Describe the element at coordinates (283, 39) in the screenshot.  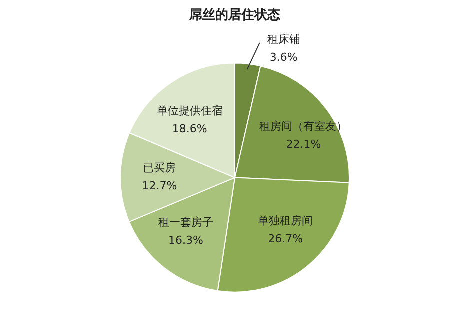
I see `slice-label: 租床铺` at that location.